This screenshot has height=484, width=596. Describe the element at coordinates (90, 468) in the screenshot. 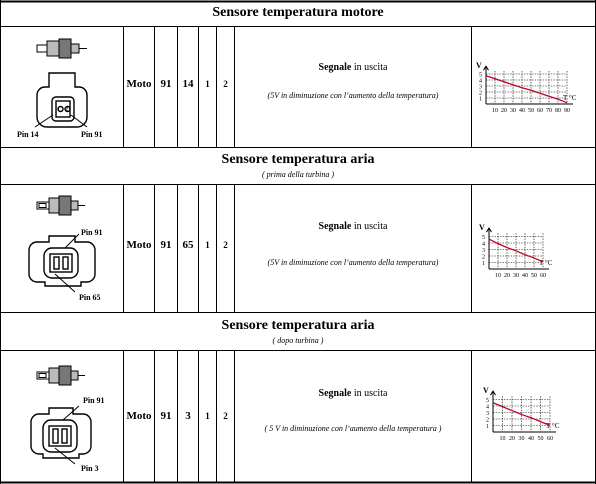

I see `pin-label-b: Pin 3` at that location.